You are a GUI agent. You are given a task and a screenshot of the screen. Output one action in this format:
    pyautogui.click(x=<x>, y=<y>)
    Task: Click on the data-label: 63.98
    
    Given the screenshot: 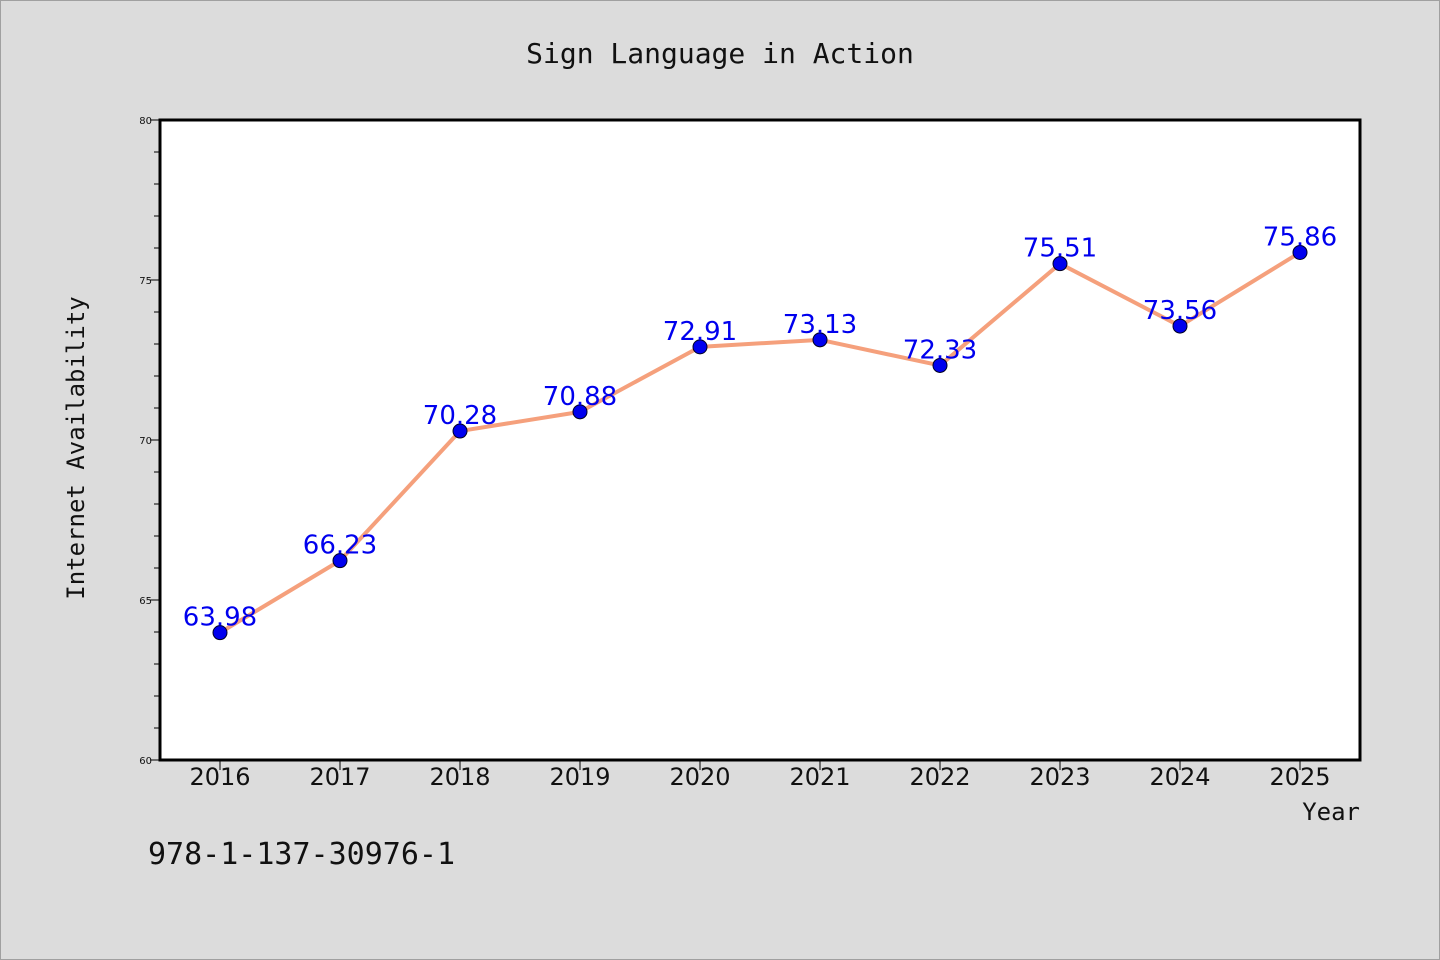 What is the action you would take?
    pyautogui.click(x=220, y=618)
    